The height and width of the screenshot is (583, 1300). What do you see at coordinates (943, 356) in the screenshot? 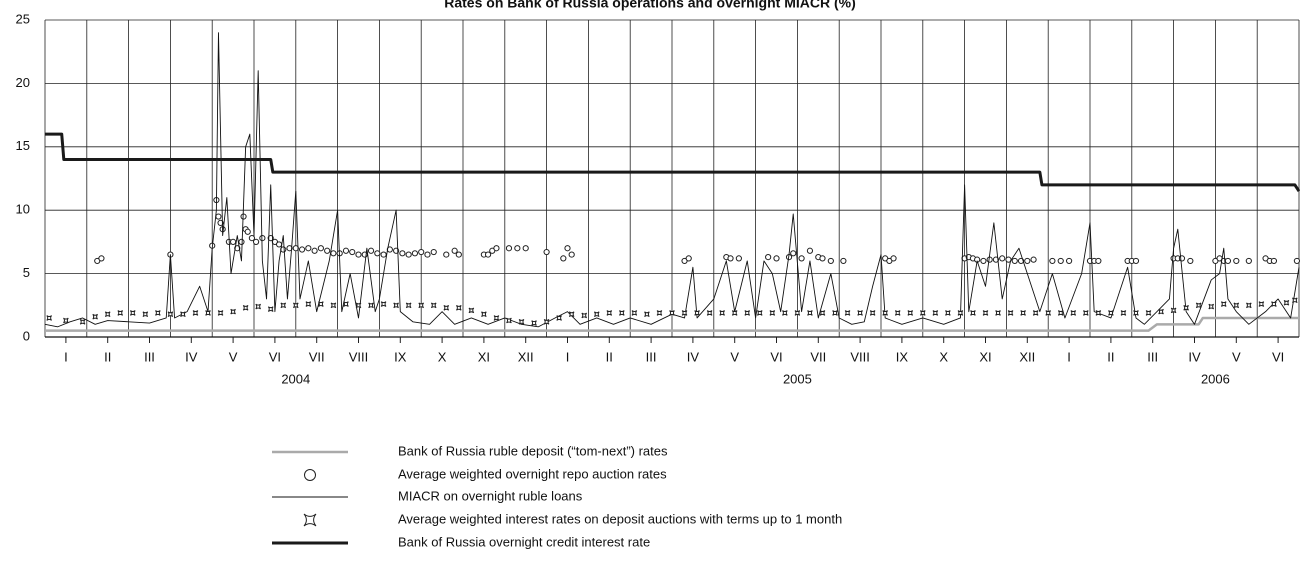
I see `x-tick-label: X` at bounding box center [943, 356].